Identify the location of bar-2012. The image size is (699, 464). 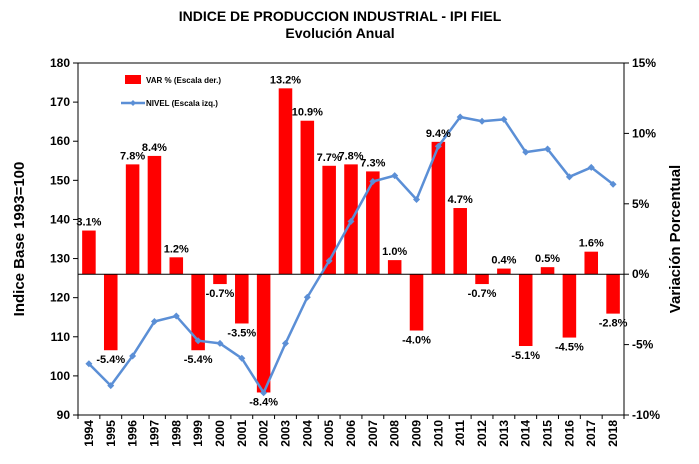
(482, 279).